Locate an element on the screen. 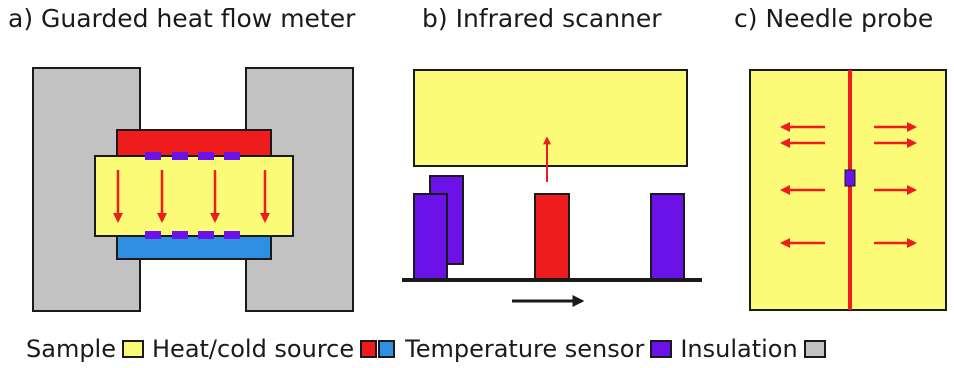  legend-insulation-swatch is located at coordinates (814, 349).